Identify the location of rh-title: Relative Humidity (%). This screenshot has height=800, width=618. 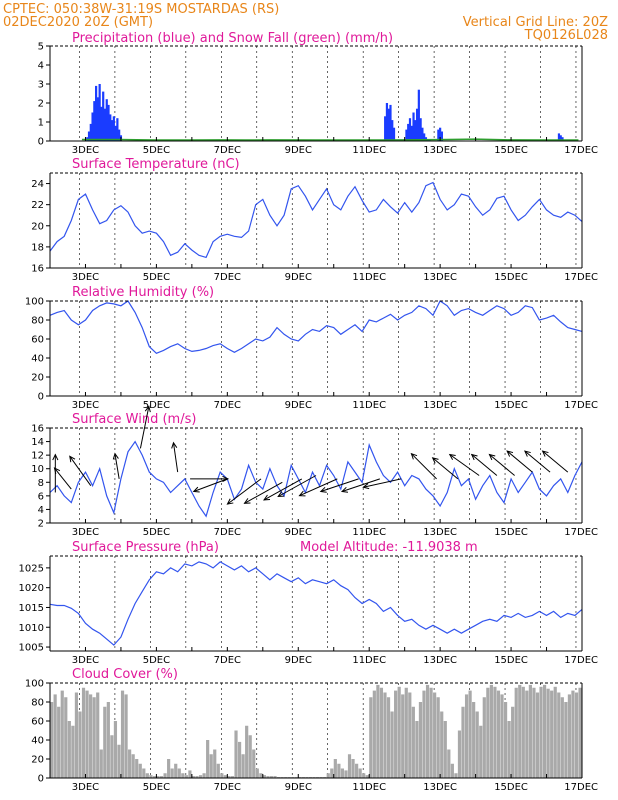
(143, 292).